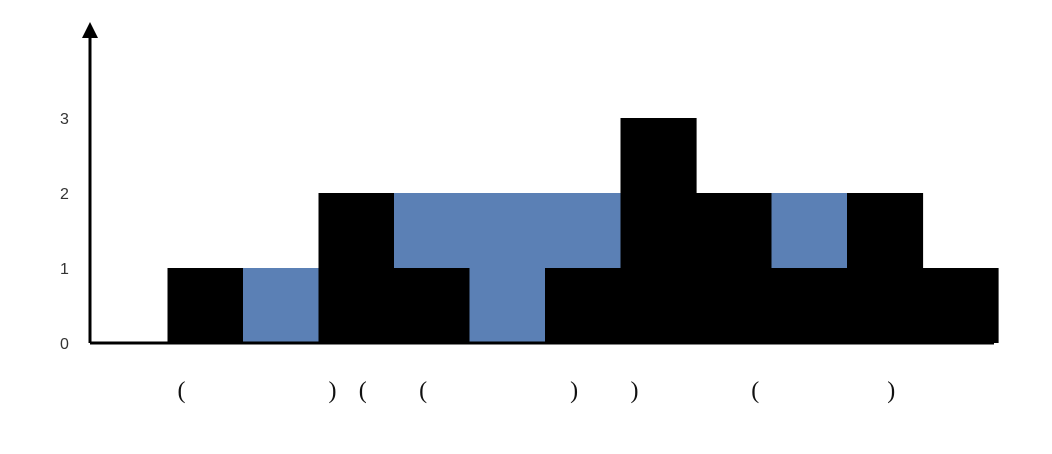  Describe the element at coordinates (90, 30) in the screenshot. I see `y-axis-arrow-icon` at that location.